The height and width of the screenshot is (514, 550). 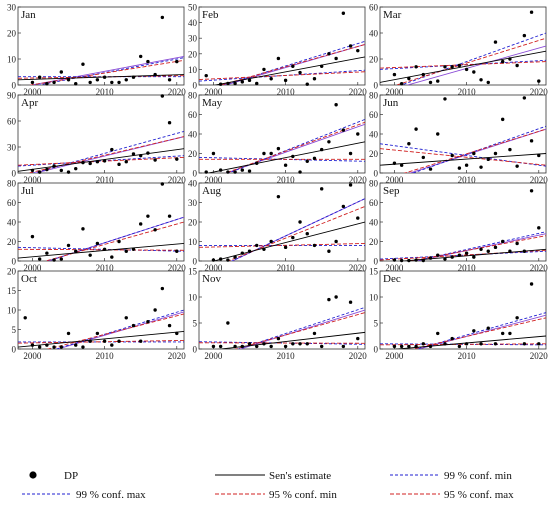 I want to click on legend-item-c95max: 95 % conf. max, so click(x=452, y=495).